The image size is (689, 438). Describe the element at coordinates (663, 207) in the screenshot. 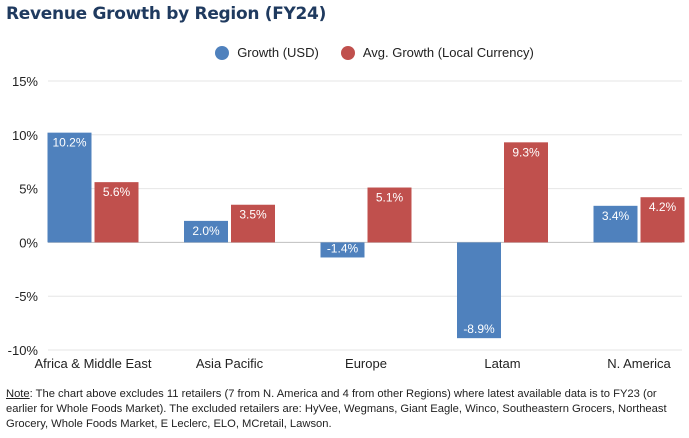

I see `data-label: 4.2%` at that location.